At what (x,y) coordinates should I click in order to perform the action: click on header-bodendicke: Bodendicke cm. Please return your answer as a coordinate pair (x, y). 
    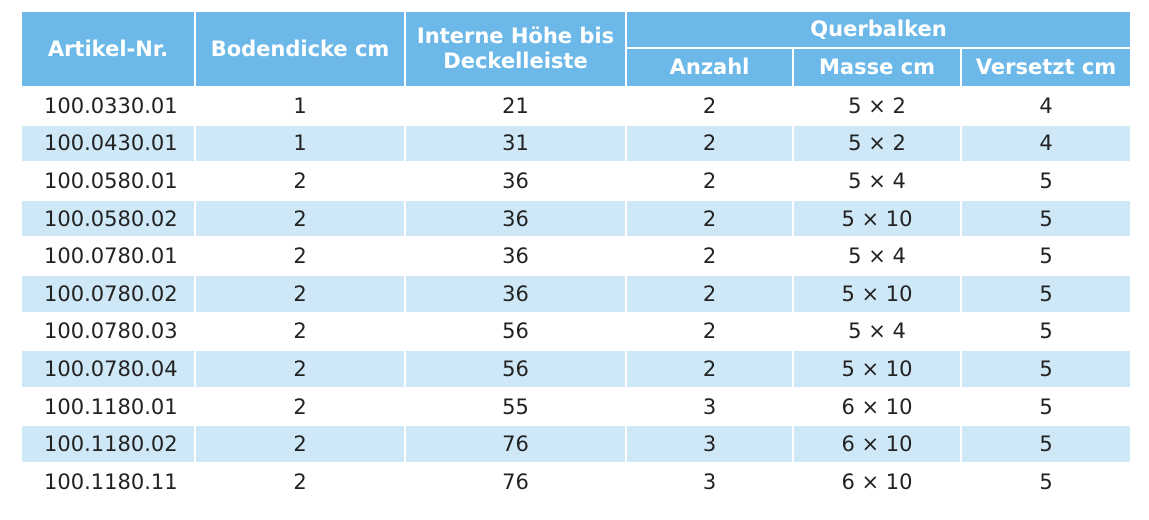
    Looking at the image, I should click on (300, 50).